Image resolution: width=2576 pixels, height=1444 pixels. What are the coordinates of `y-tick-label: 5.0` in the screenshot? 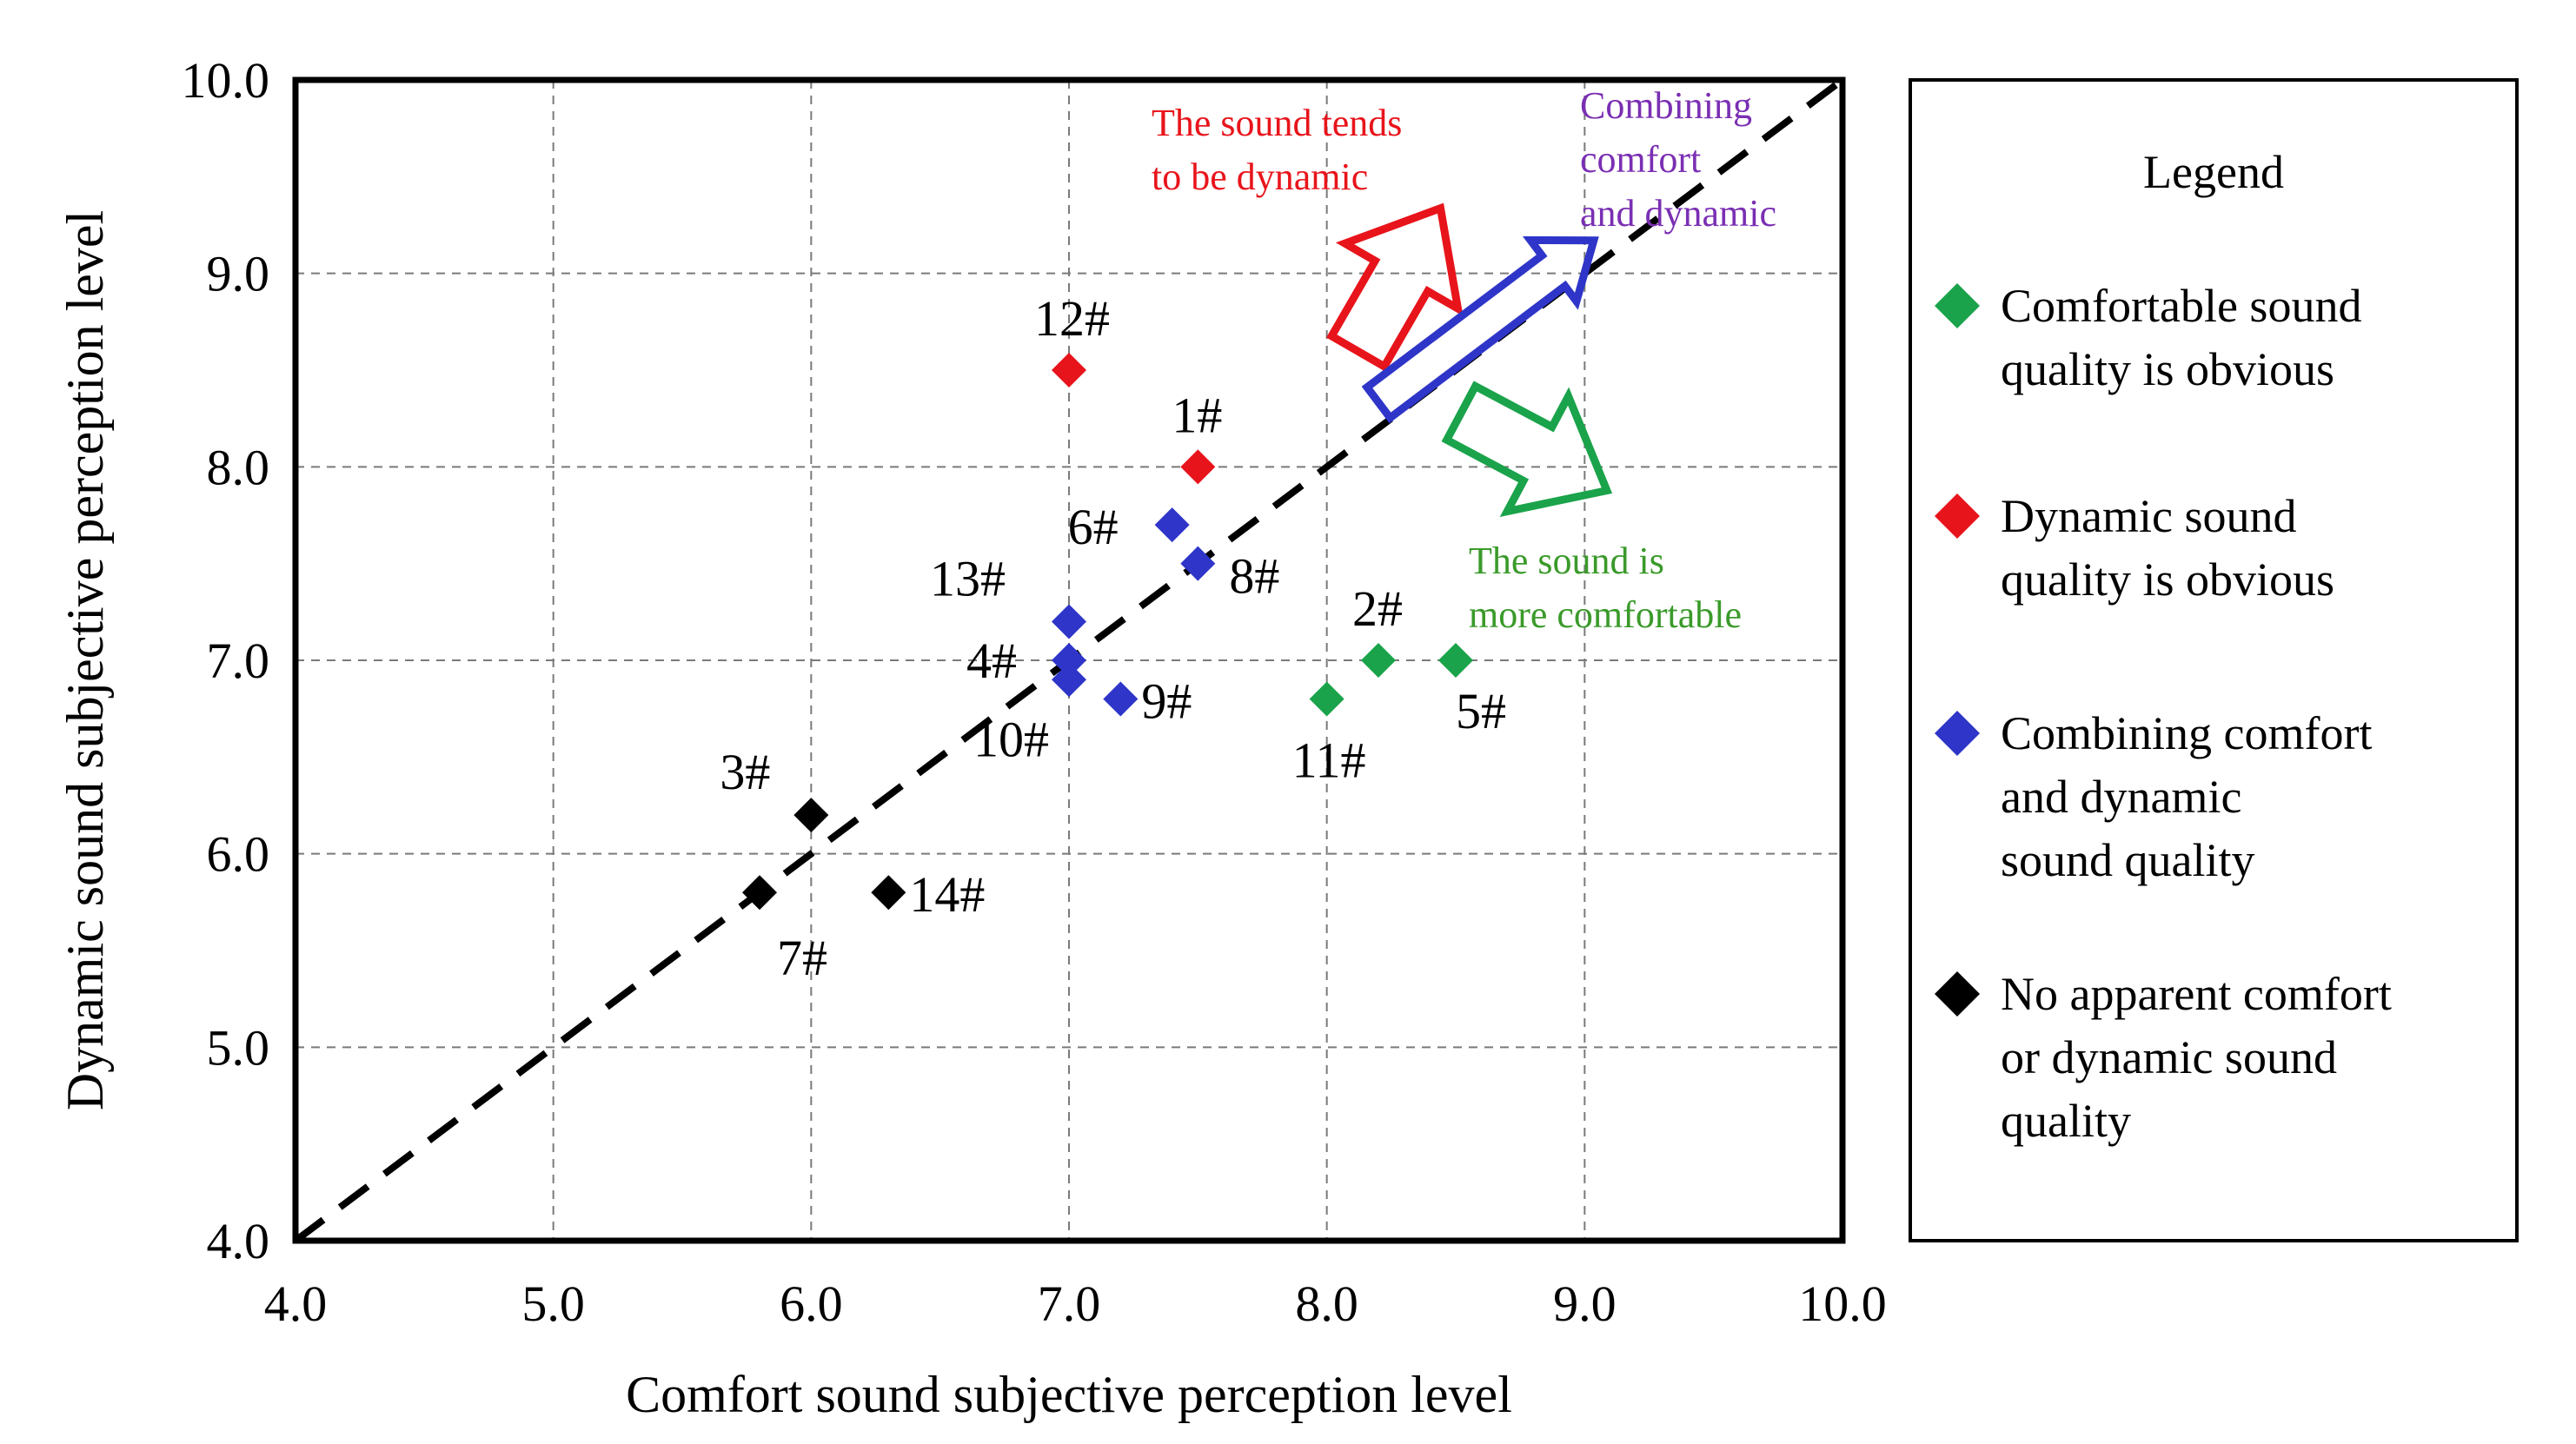 It's located at (239, 1047).